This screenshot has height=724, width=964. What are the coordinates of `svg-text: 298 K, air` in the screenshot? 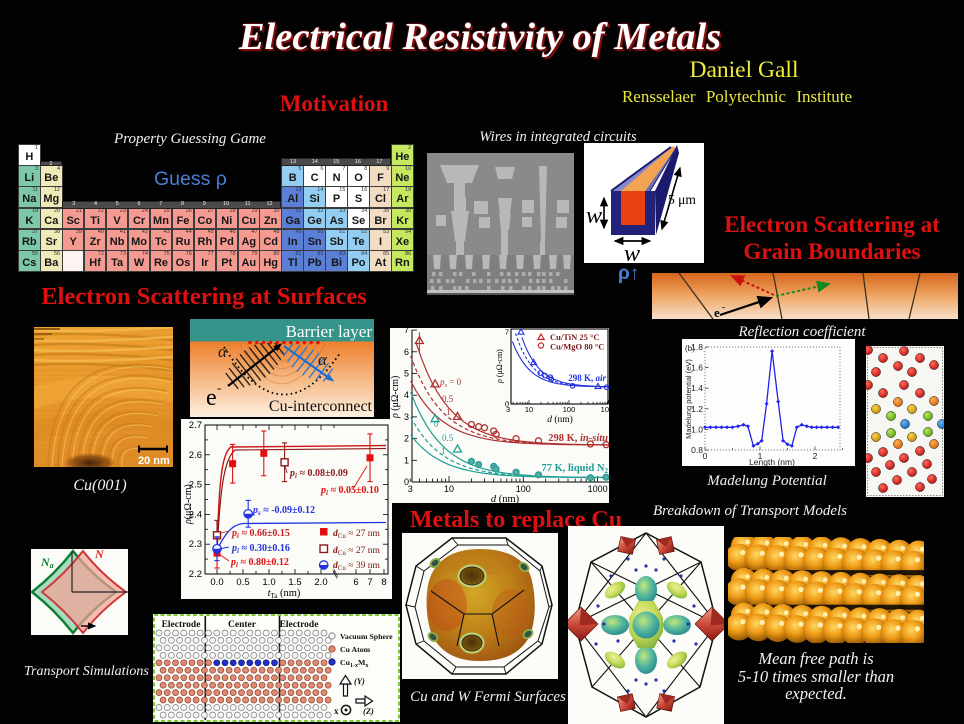 It's located at (587, 378).